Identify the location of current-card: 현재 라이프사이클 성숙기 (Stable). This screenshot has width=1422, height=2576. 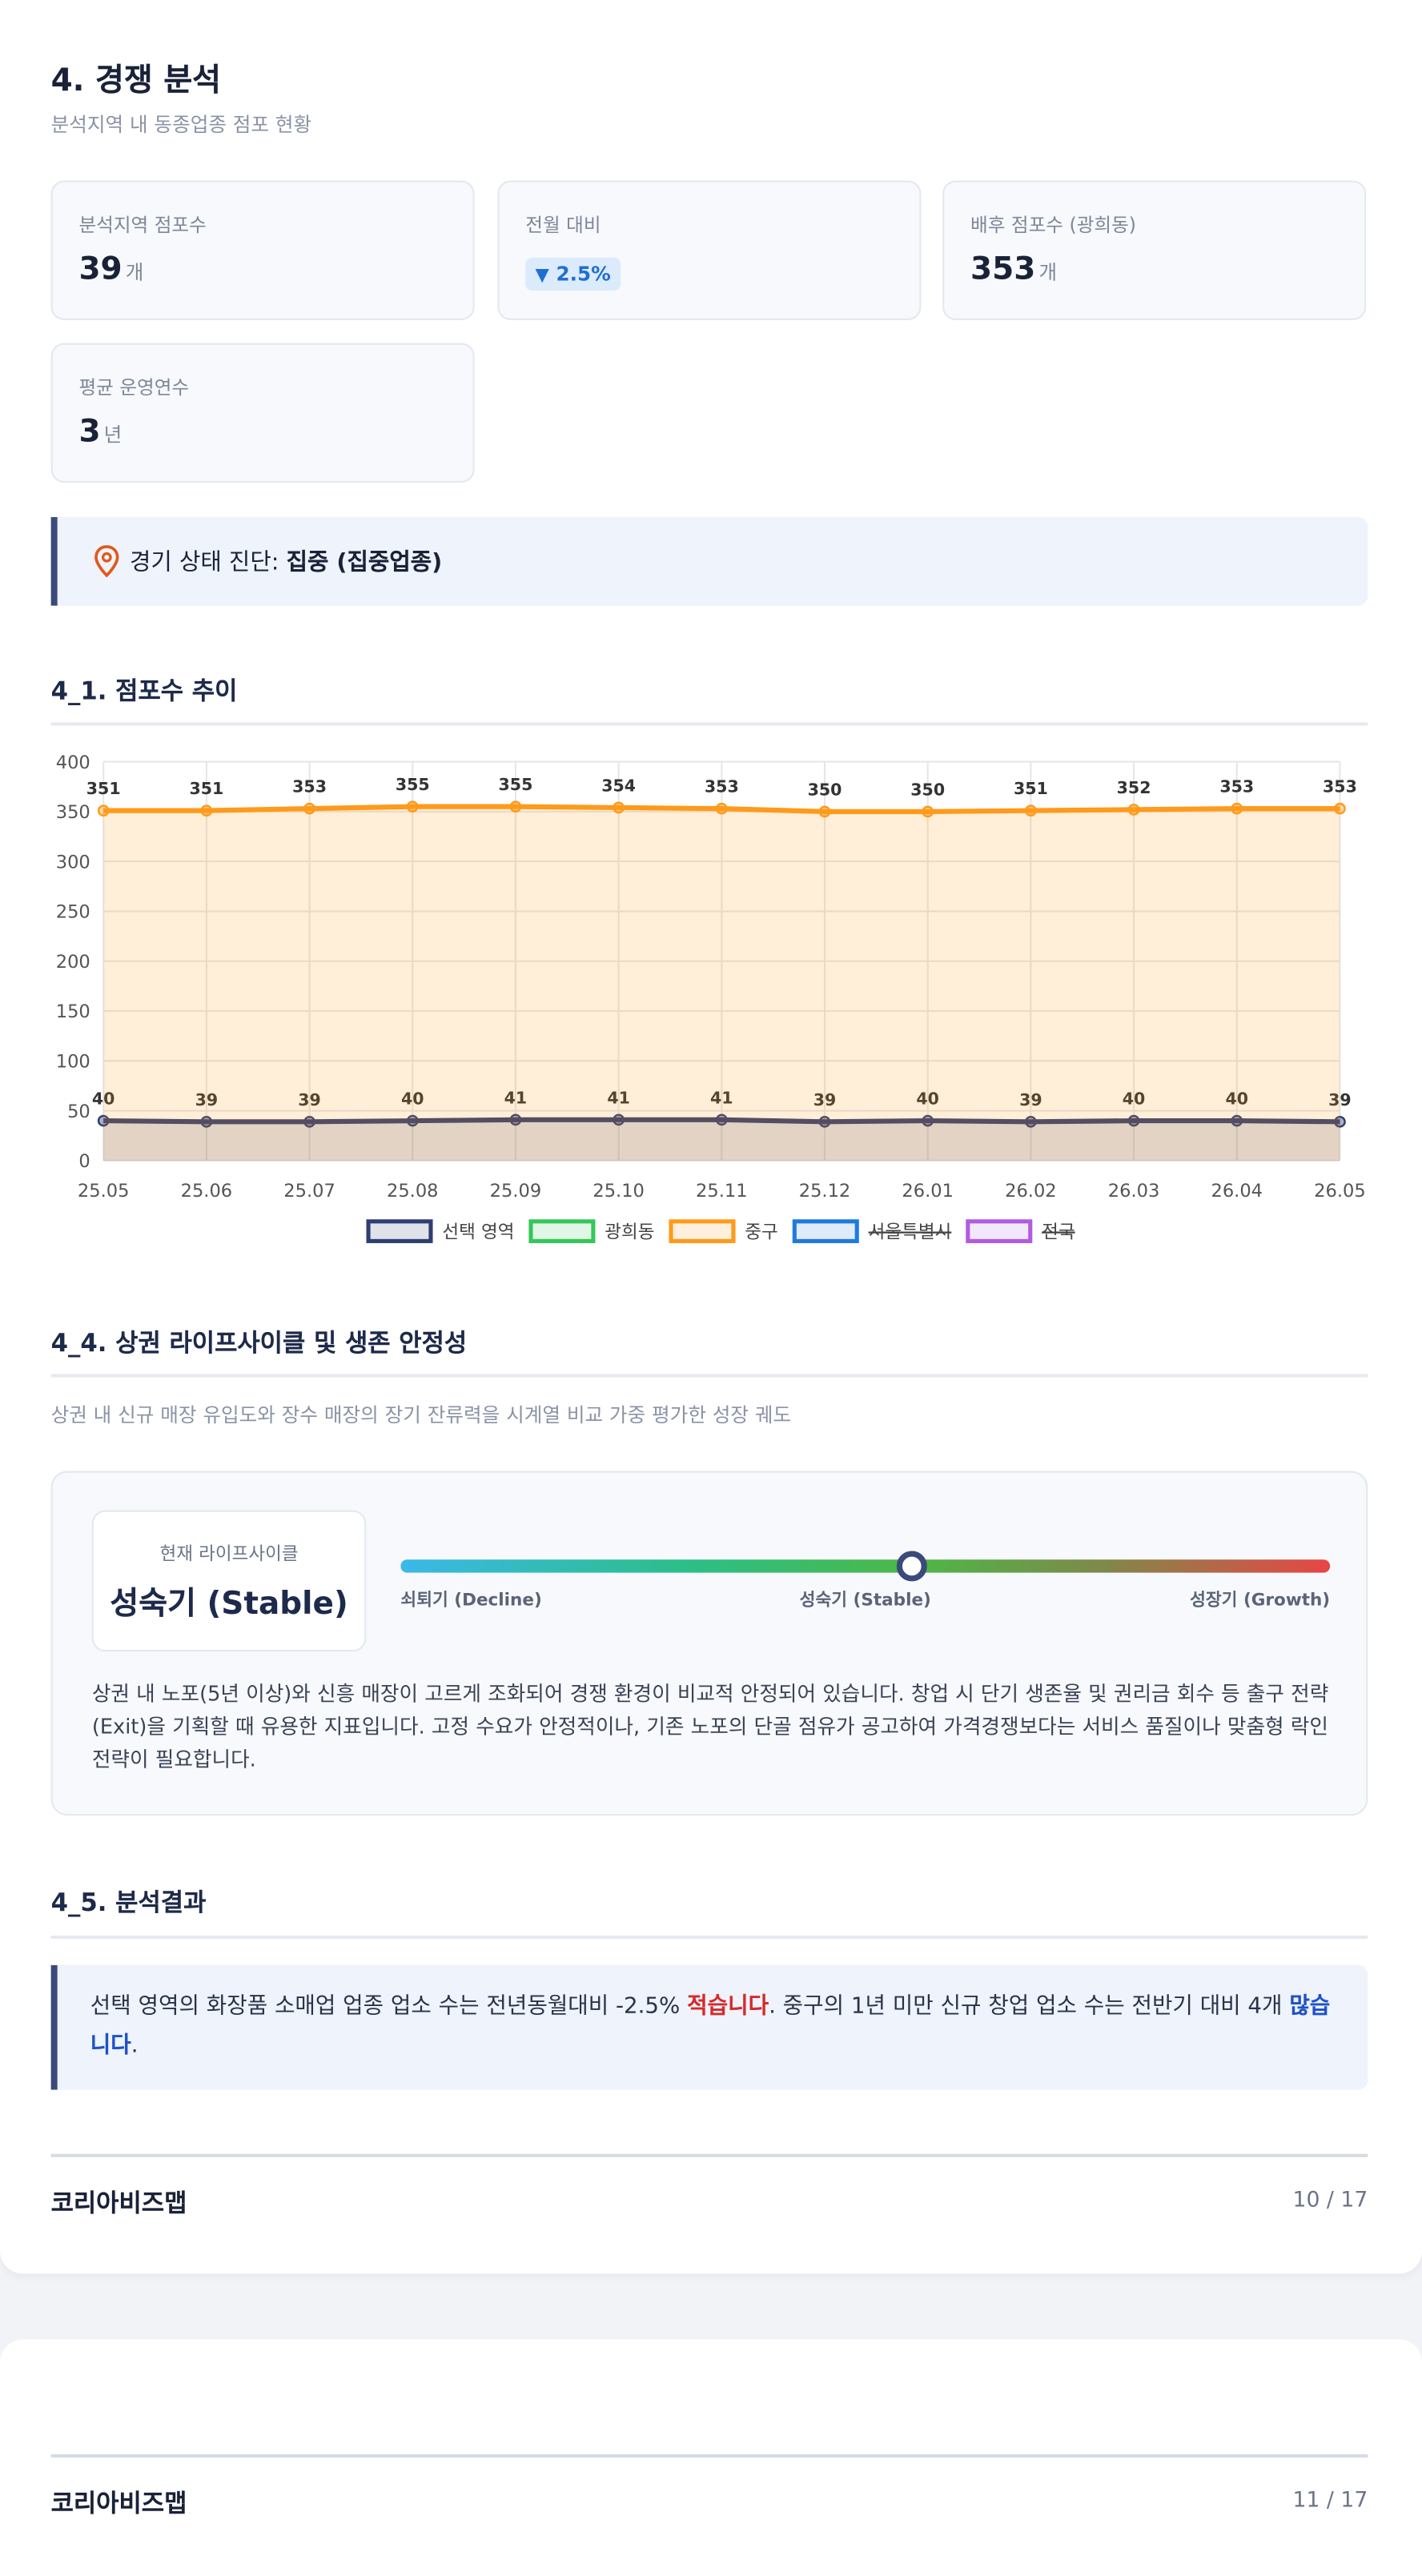
(229, 1581).